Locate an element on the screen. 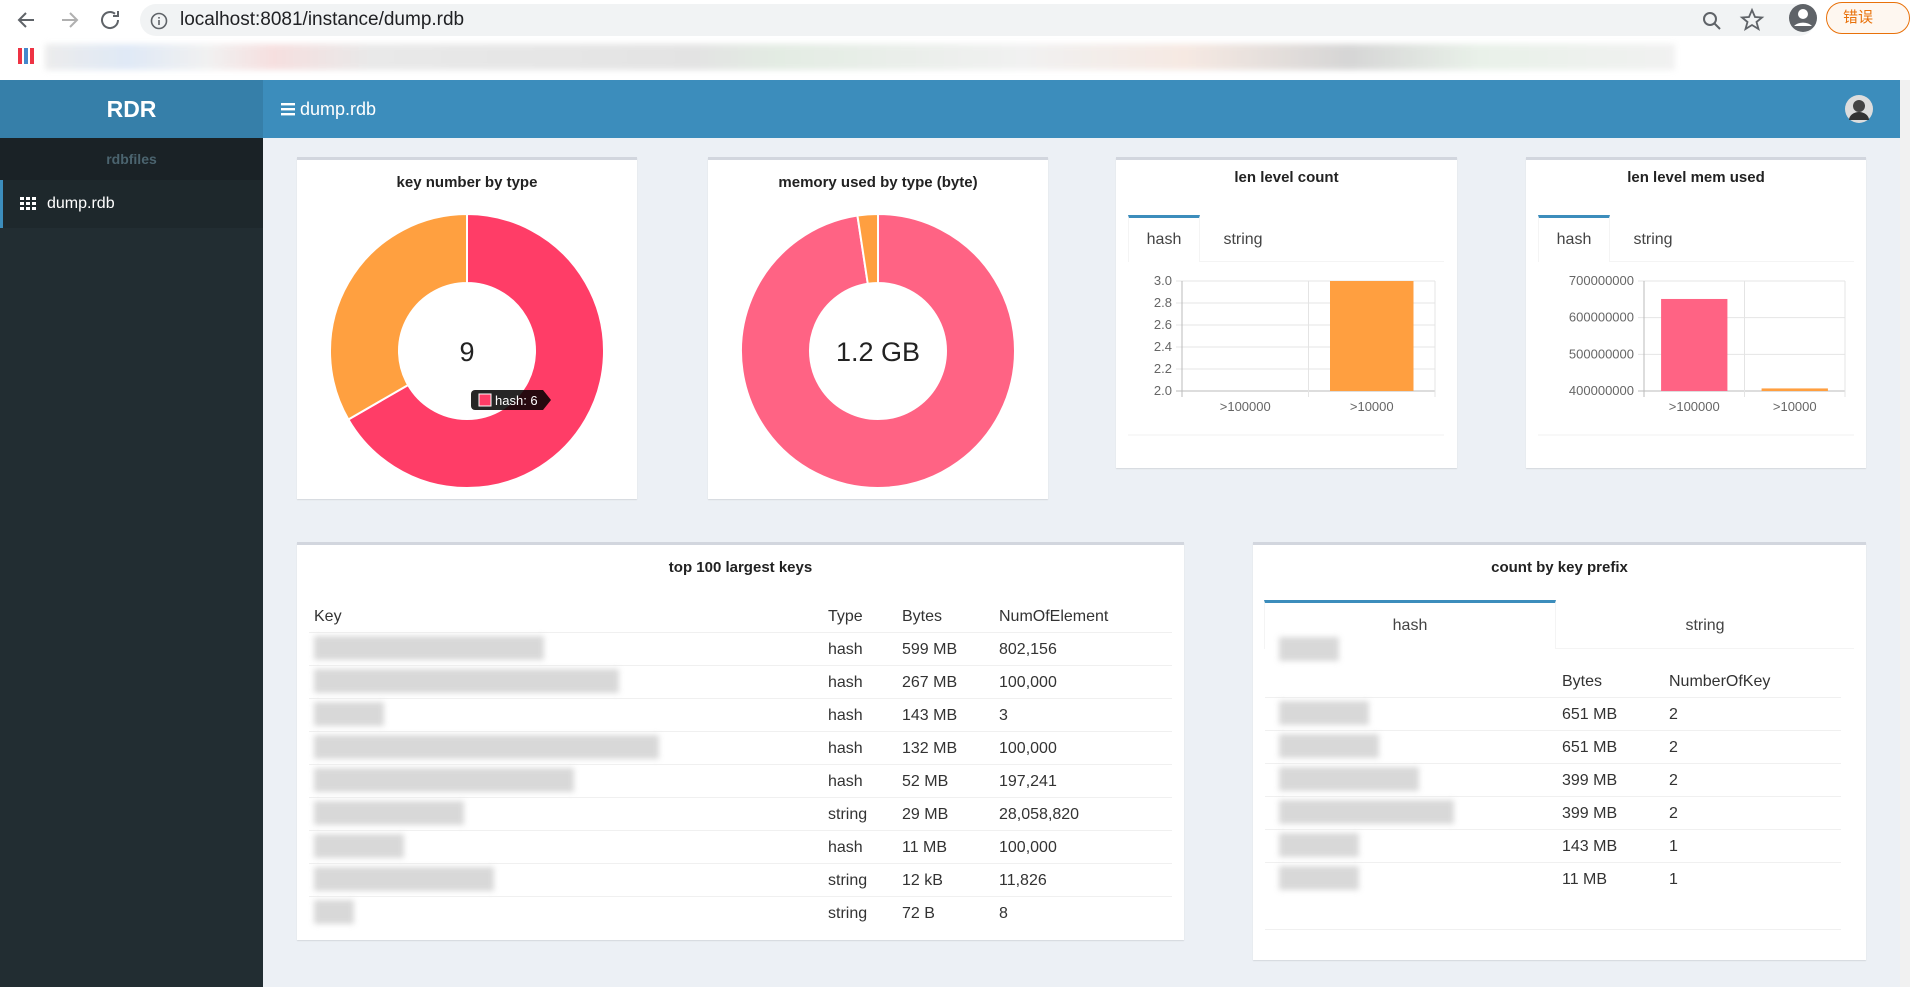  y-tick-label: 3.0 is located at coordinates (1163, 280).